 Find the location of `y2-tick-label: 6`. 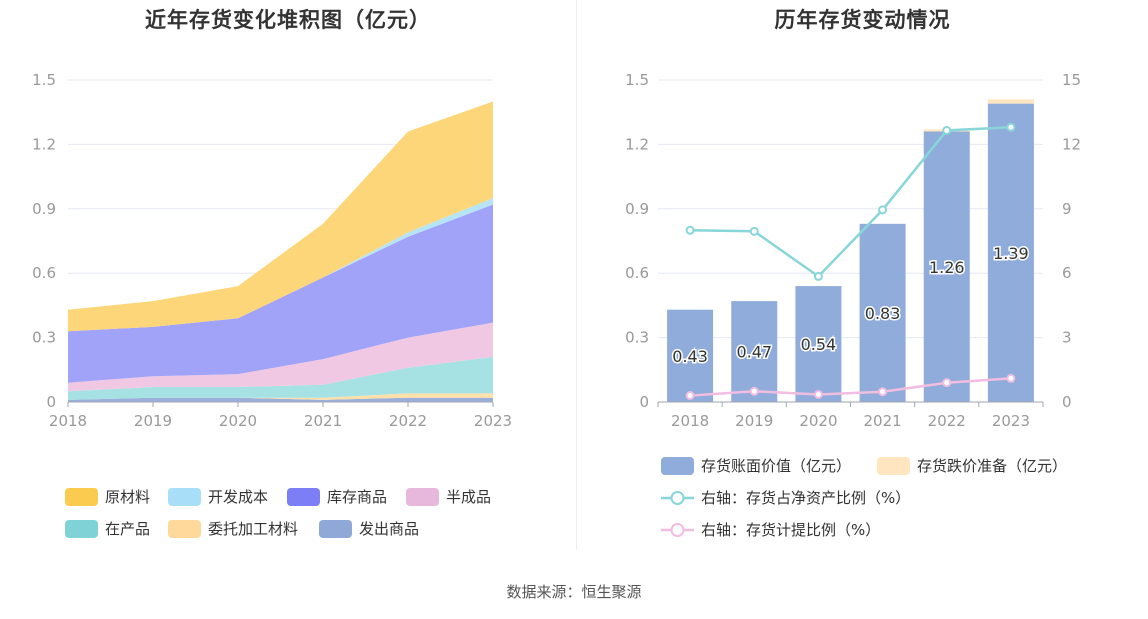

y2-tick-label: 6 is located at coordinates (1067, 273).